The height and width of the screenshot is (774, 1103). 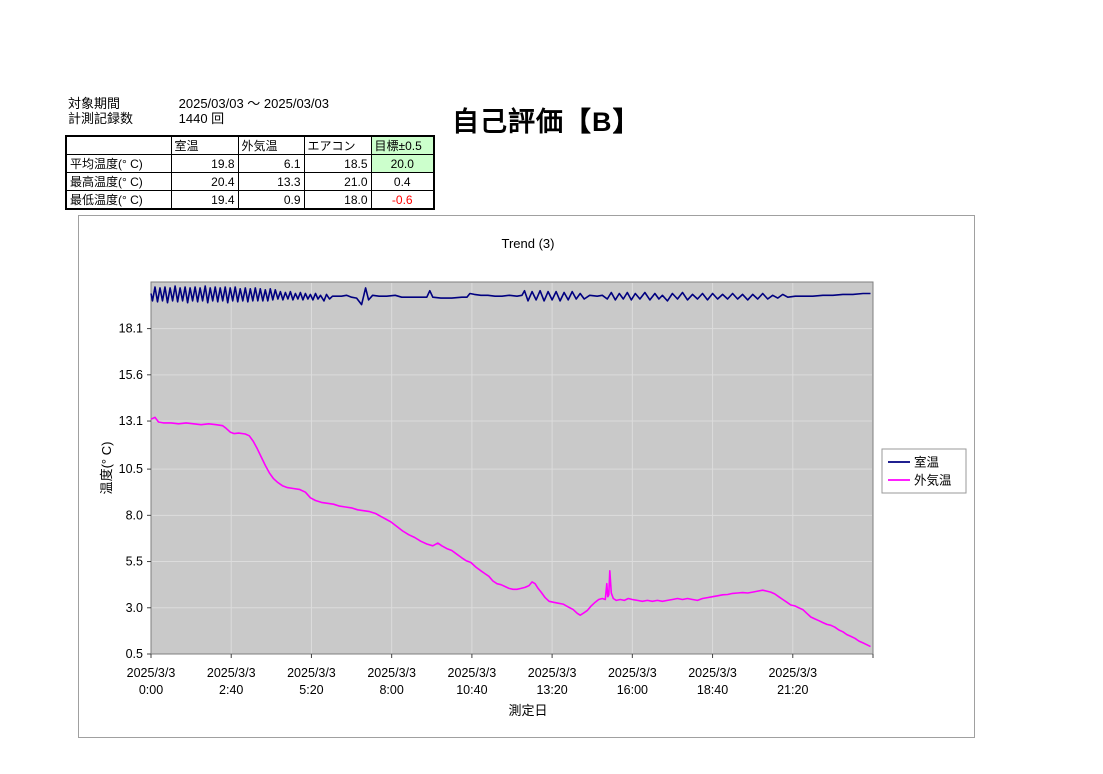 I want to click on summary-value-cell: 6.1, so click(x=271, y=163).